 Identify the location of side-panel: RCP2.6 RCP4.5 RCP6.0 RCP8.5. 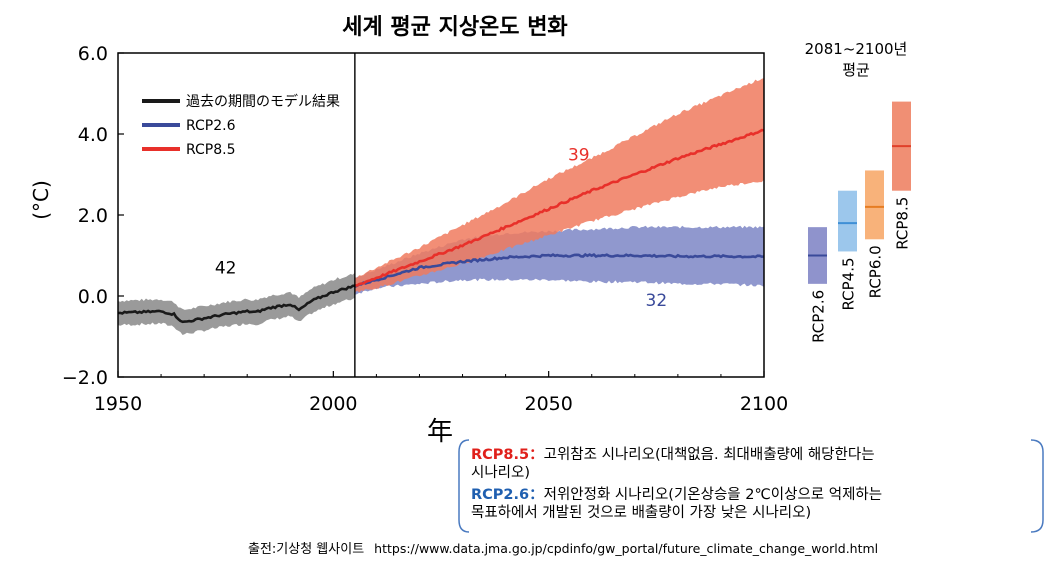
(860, 222).